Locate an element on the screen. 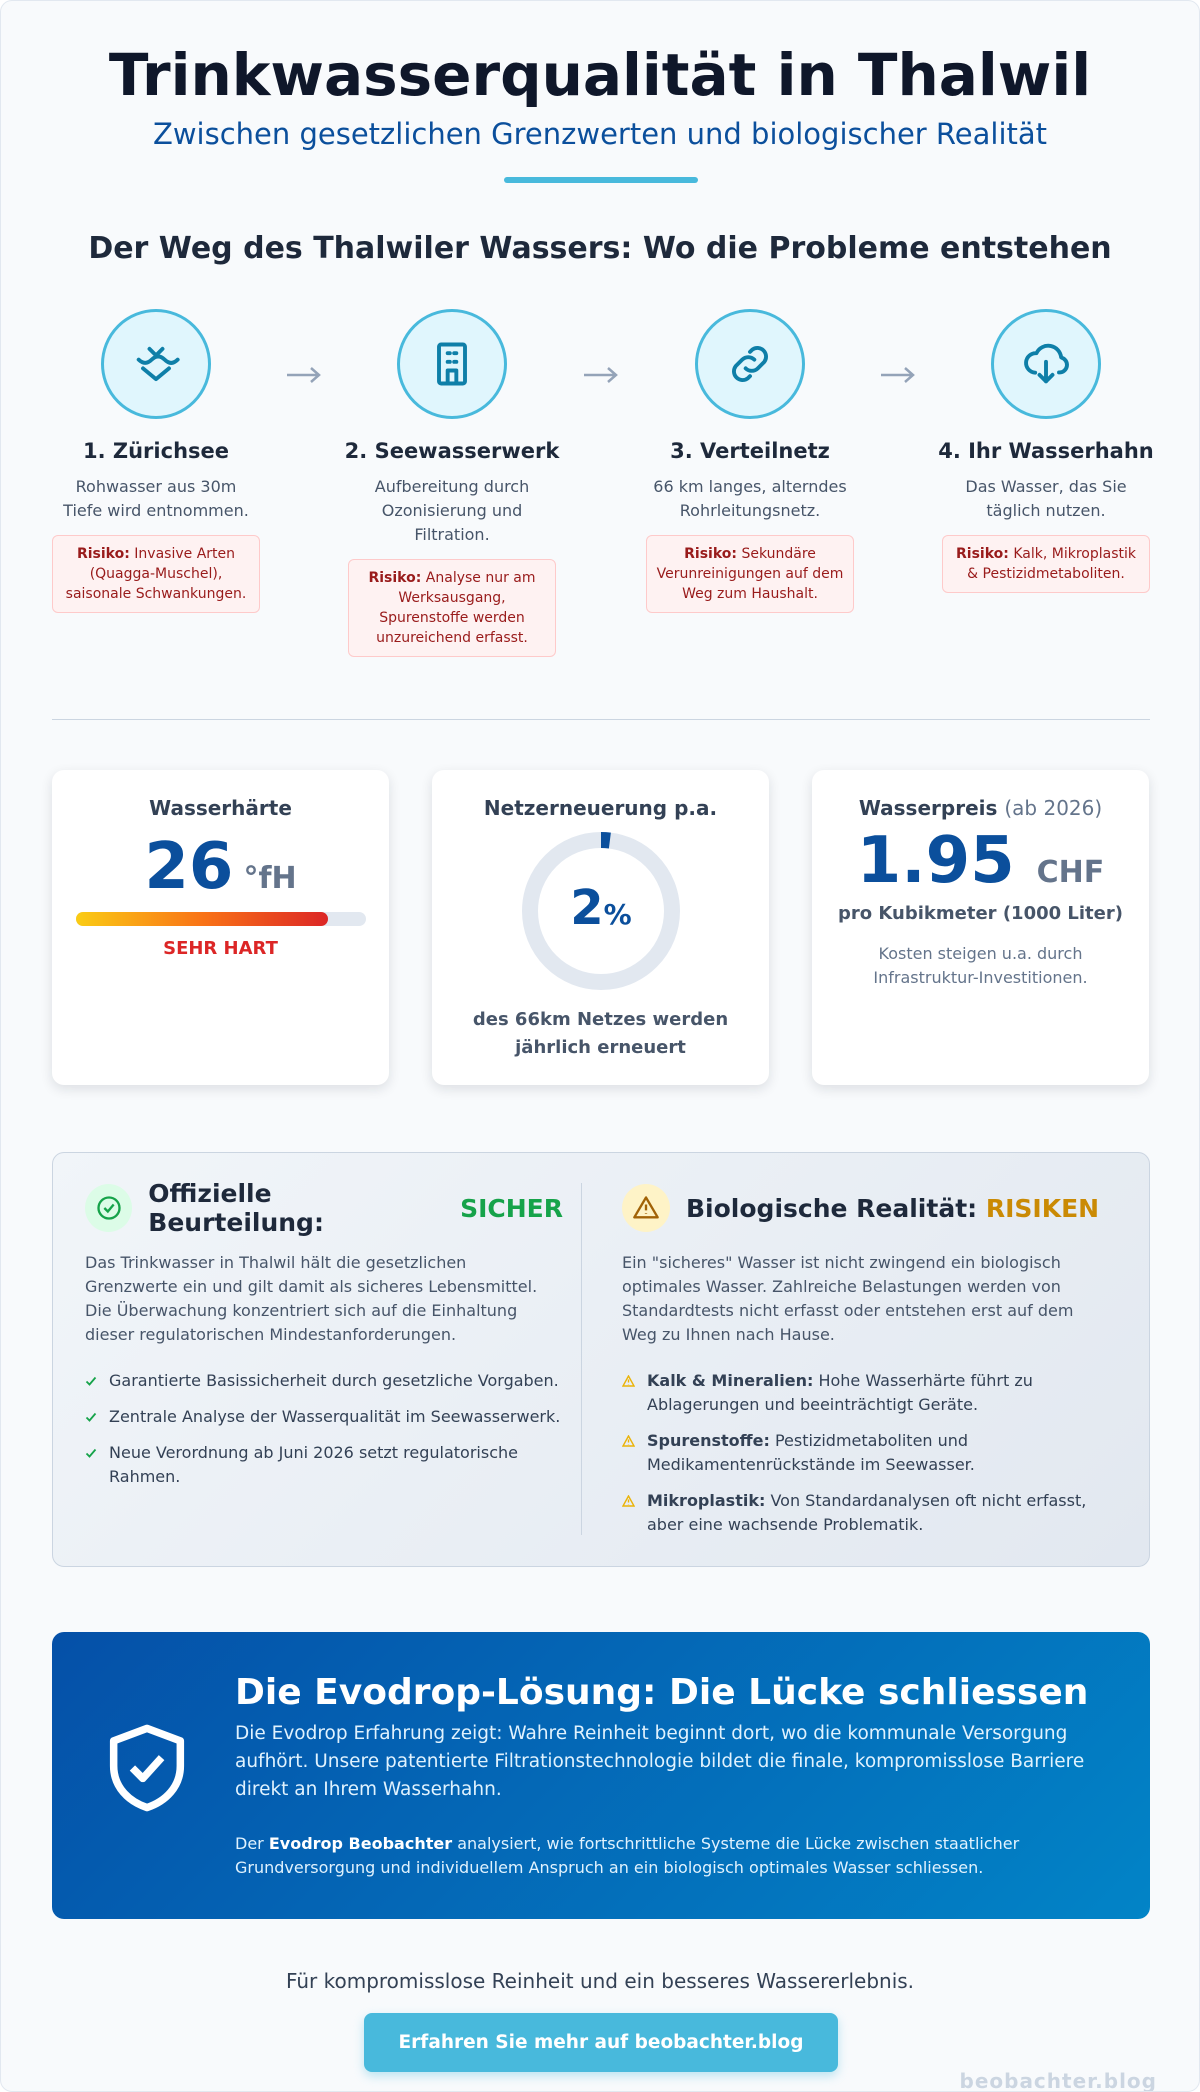 This screenshot has width=1200, height=2092. cta-button: Erfahren Sie mehr auf beobachter.blog is located at coordinates (601, 2042).